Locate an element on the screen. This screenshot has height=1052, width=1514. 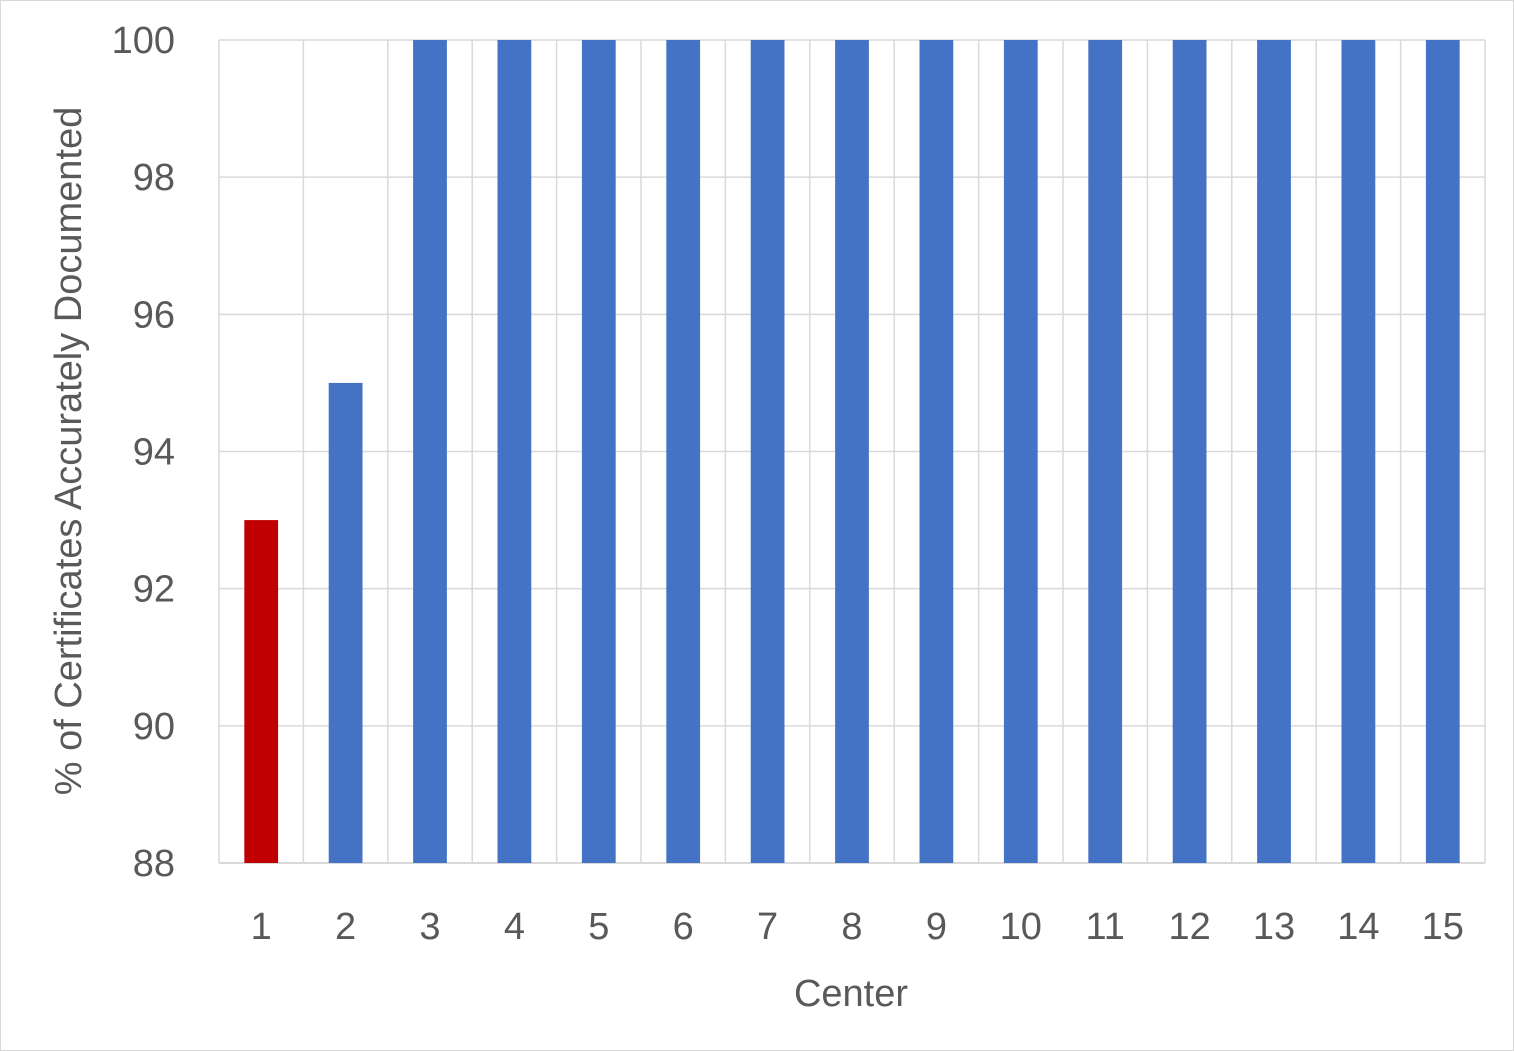
y-tick-label: 96 is located at coordinates (154, 315).